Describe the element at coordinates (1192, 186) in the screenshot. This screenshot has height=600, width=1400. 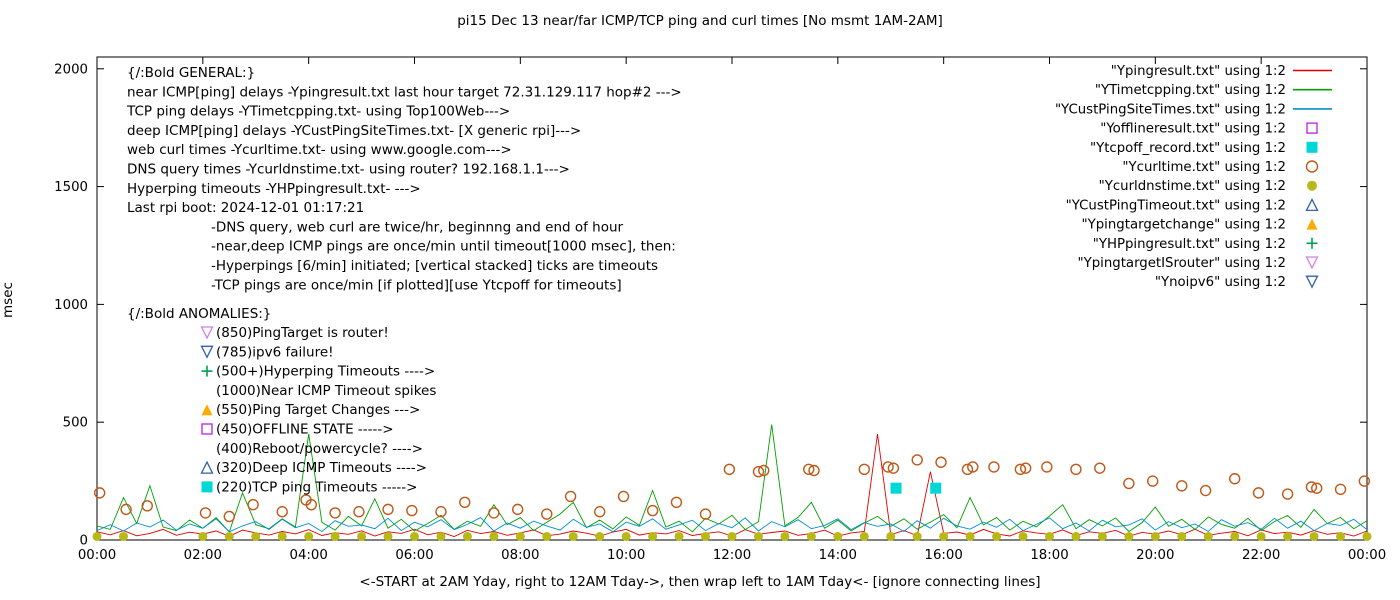
I see `svg-text: "Ycurldnstime.txt" using 1:2` at that location.